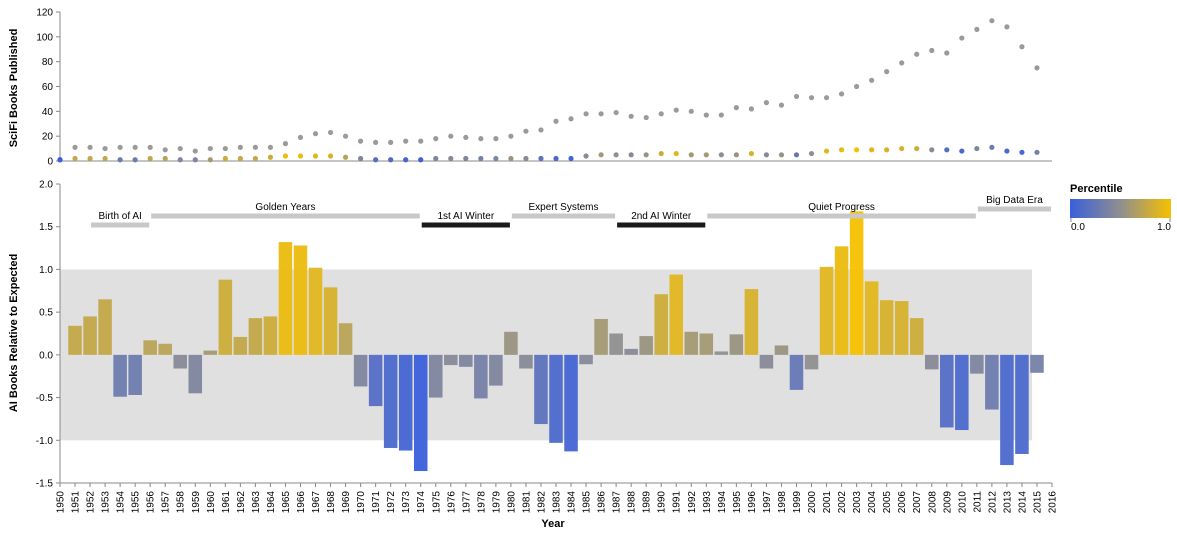  I want to click on x-tick-label: 2010, so click(962, 502).